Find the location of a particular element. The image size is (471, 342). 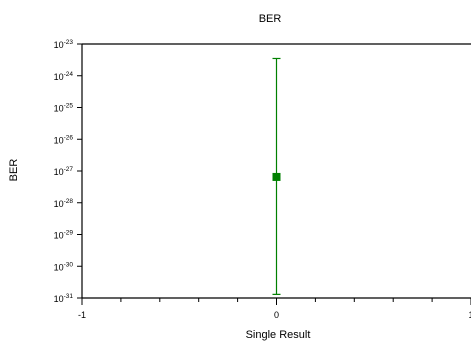

y-tick-label: 10-25 is located at coordinates (64, 108).